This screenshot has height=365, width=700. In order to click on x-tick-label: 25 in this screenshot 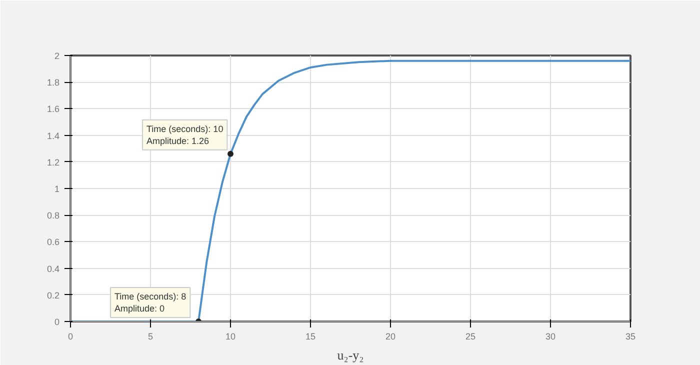, I will do `click(470, 337)`.